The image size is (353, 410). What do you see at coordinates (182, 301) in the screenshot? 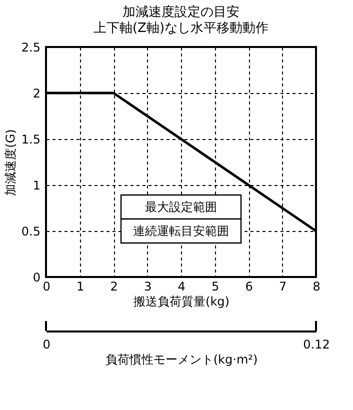
I see `x-axis-title: 搬送負荷質量(kg)` at bounding box center [182, 301].